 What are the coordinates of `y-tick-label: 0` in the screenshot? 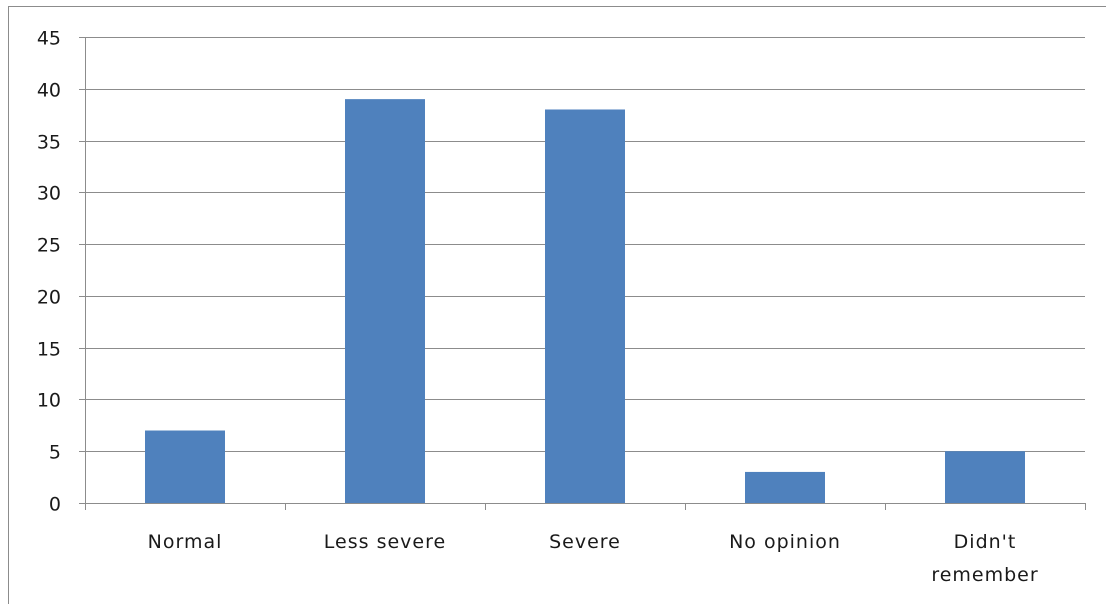 It's located at (55, 505).